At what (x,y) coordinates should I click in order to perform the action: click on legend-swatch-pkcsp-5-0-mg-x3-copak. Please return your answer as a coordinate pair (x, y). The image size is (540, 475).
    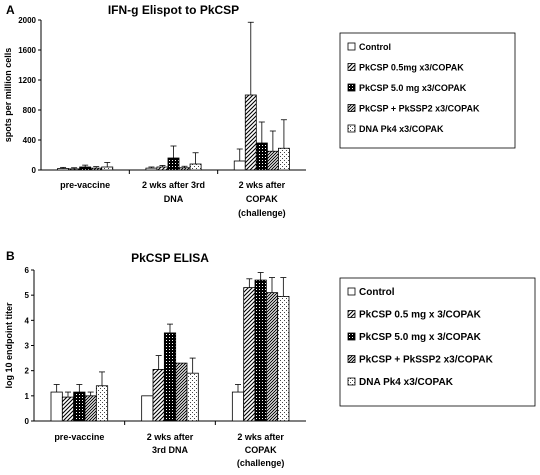
    Looking at the image, I should click on (351, 87).